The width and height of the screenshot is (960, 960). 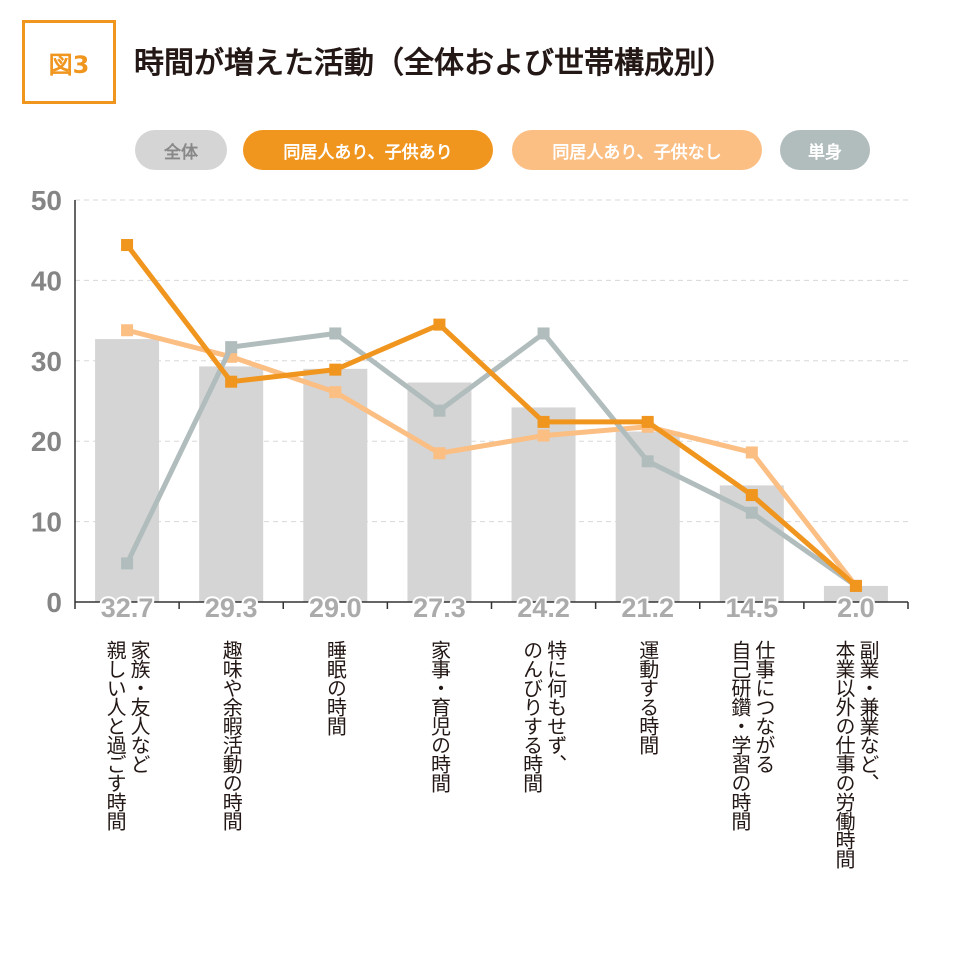 I want to click on y-tick-label: 30, so click(x=46, y=361).